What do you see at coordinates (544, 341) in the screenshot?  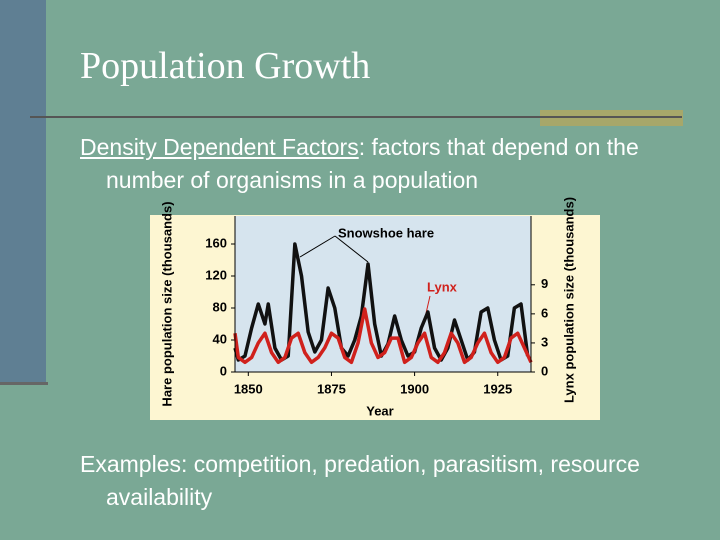 I see `y2-tick-label: 3` at bounding box center [544, 341].